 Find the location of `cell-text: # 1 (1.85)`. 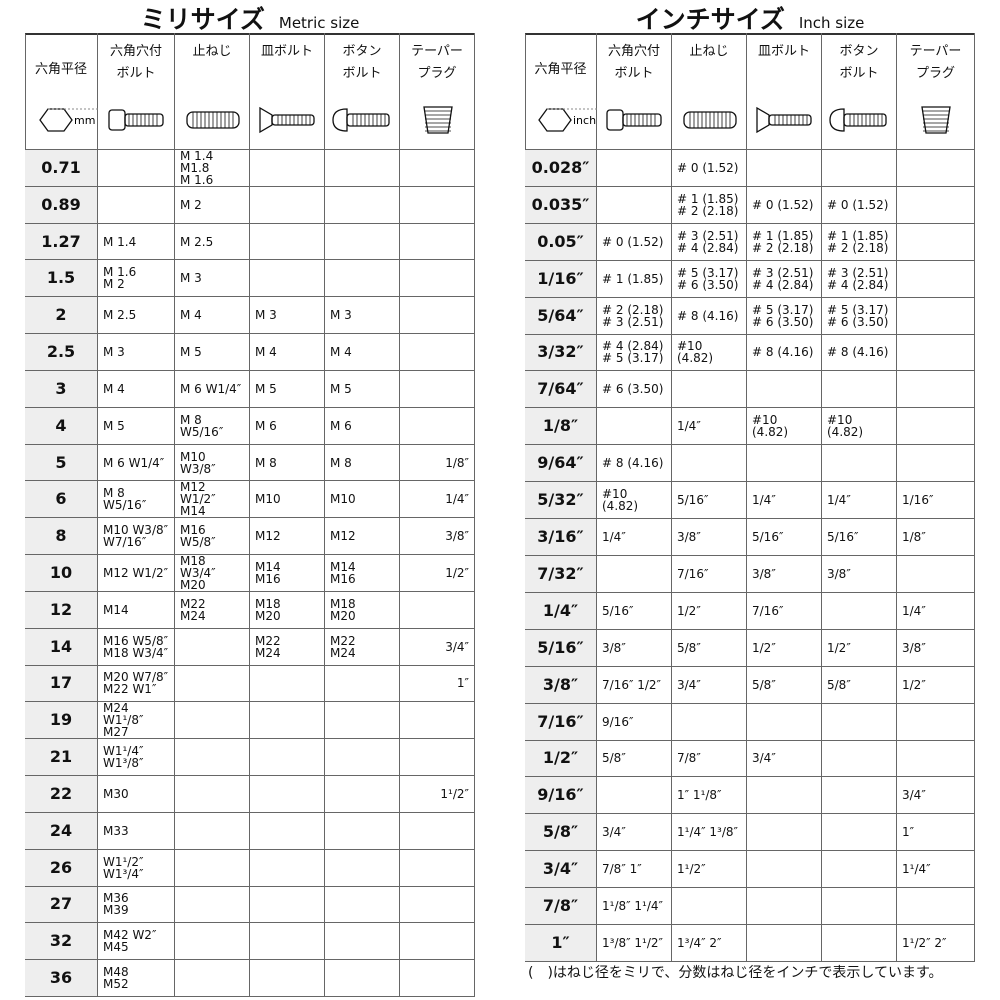

cell-text: # 1 (1.85) is located at coordinates (783, 235).